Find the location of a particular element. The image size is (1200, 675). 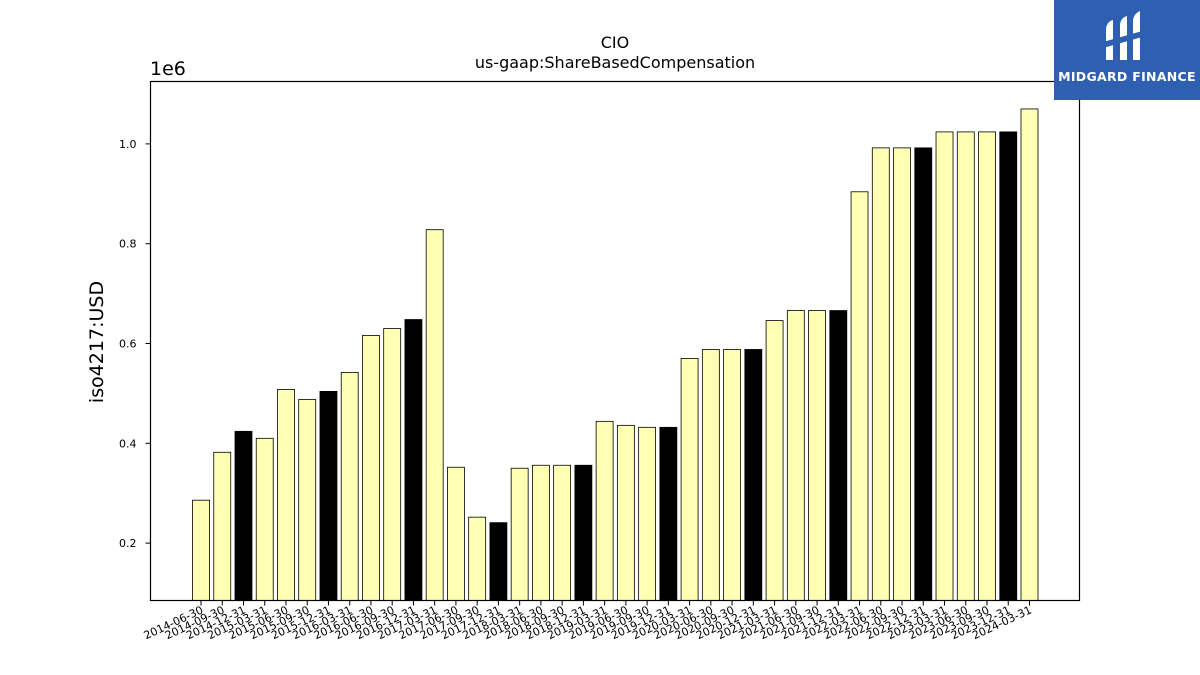

chart-title: CIO is located at coordinates (615, 42).